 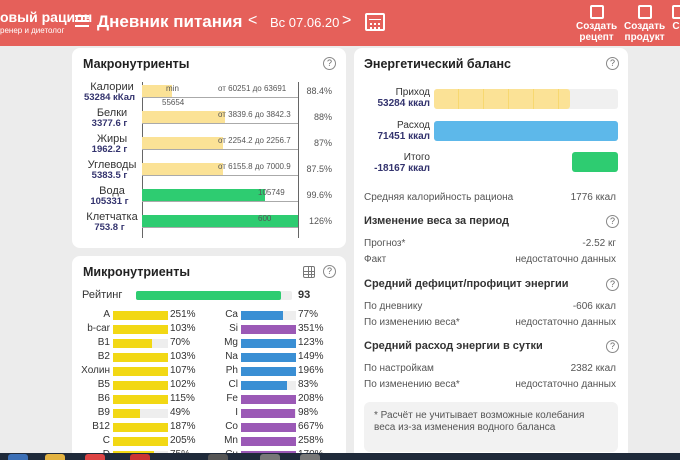 I want to click on total-value: -18167 ккал, so click(x=402, y=168).